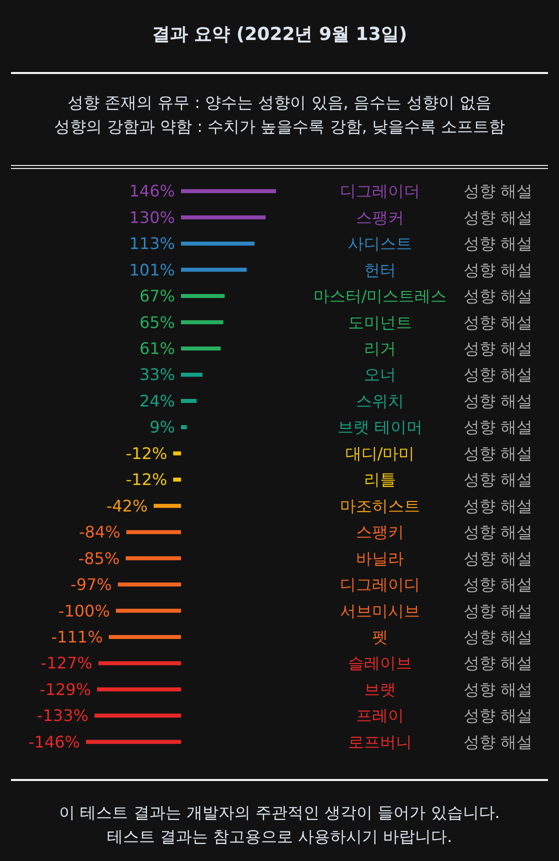 This screenshot has height=861, width=559. What do you see at coordinates (162, 427) in the screenshot?
I see `data-label: 9%` at bounding box center [162, 427].